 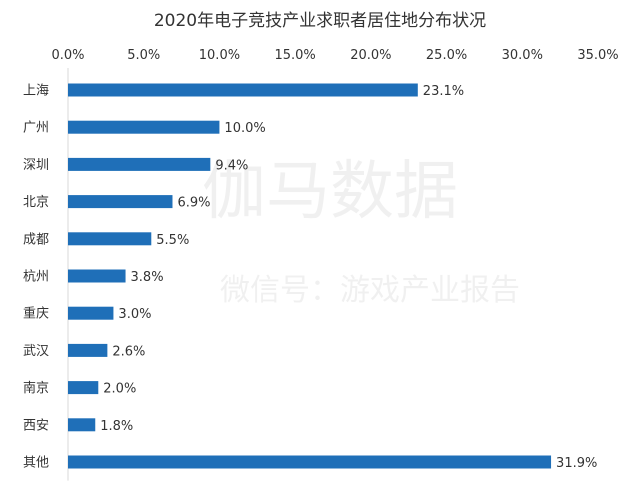 What do you see at coordinates (576, 463) in the screenshot?
I see `value-label: 31.9%` at bounding box center [576, 463].